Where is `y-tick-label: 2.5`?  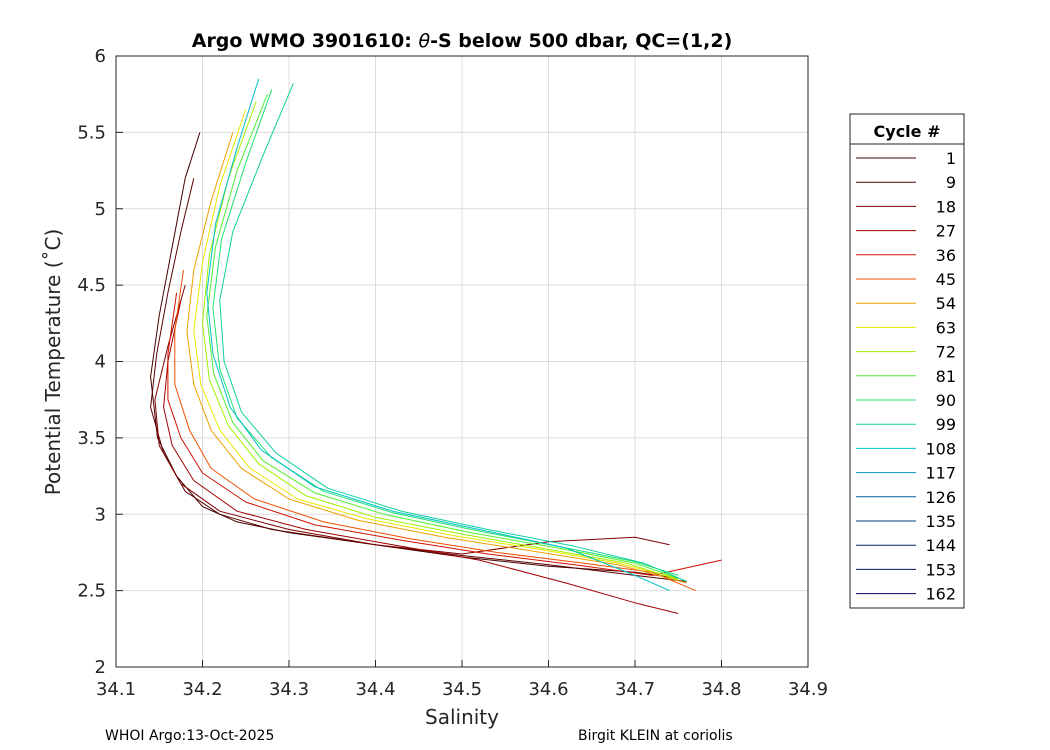 y-tick-label: 2.5 is located at coordinates (91, 591).